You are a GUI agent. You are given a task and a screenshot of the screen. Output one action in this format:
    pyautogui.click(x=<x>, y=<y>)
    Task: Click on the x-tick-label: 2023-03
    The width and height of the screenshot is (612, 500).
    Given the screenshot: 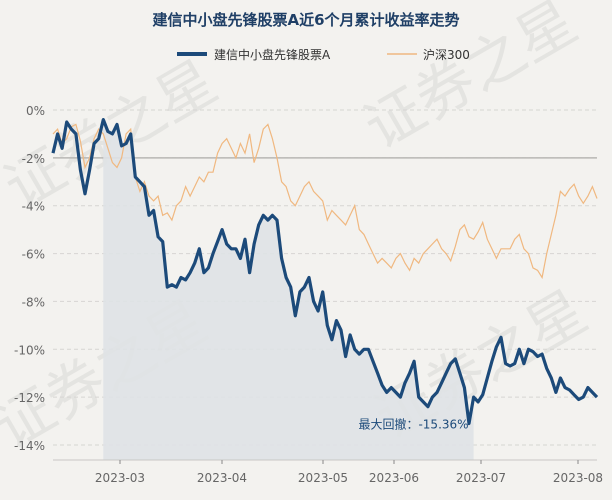 What is the action you would take?
    pyautogui.click(x=120, y=478)
    